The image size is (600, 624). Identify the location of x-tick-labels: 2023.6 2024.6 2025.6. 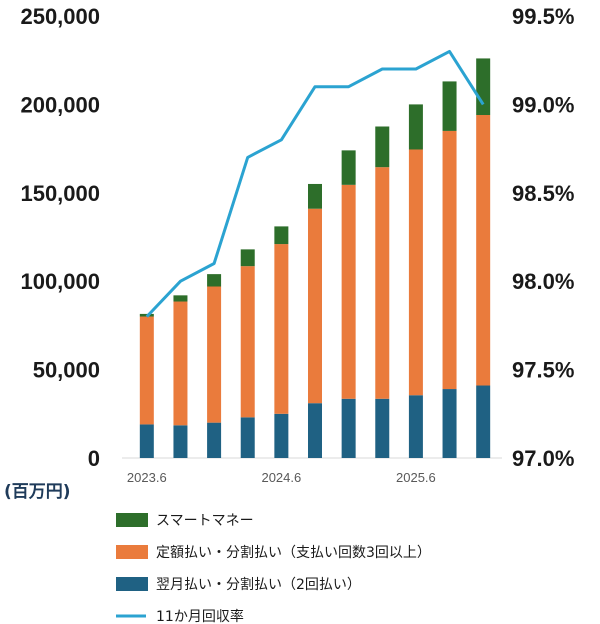
(281, 477).